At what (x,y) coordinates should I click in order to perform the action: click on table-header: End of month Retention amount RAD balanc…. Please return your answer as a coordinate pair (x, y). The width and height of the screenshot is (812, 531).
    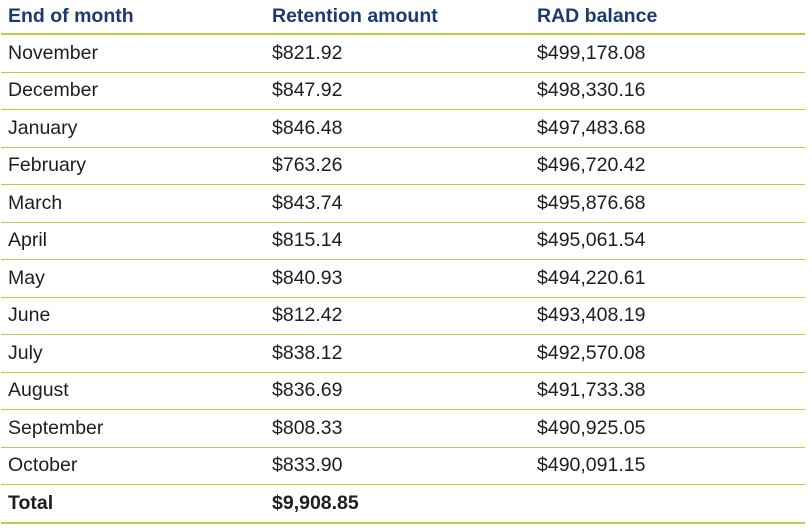
    Looking at the image, I should click on (403, 17).